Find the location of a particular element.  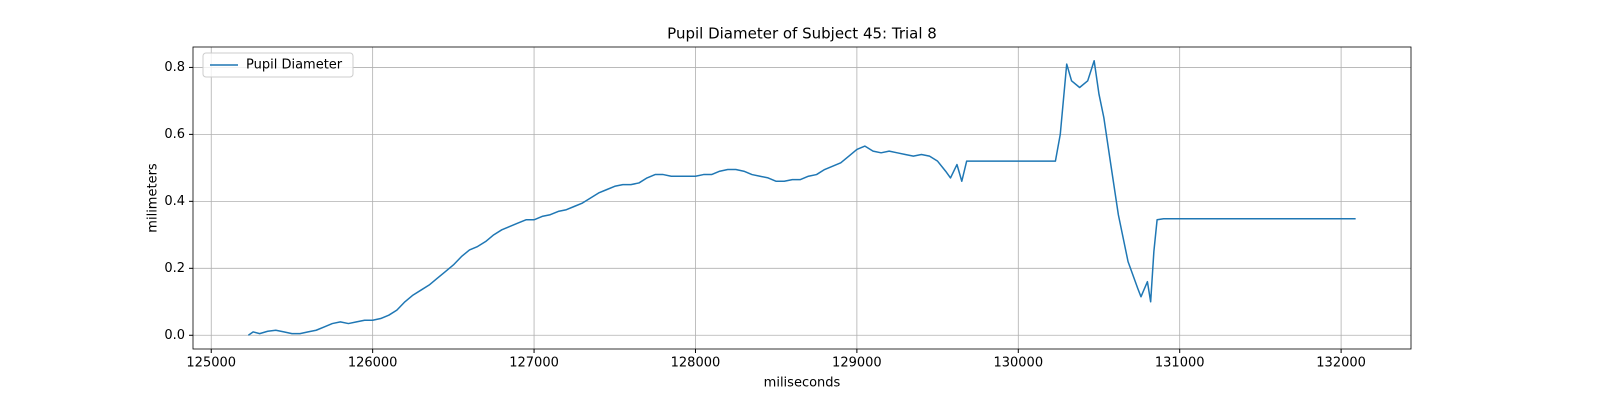

x-tick-label: 129000 is located at coordinates (857, 363).